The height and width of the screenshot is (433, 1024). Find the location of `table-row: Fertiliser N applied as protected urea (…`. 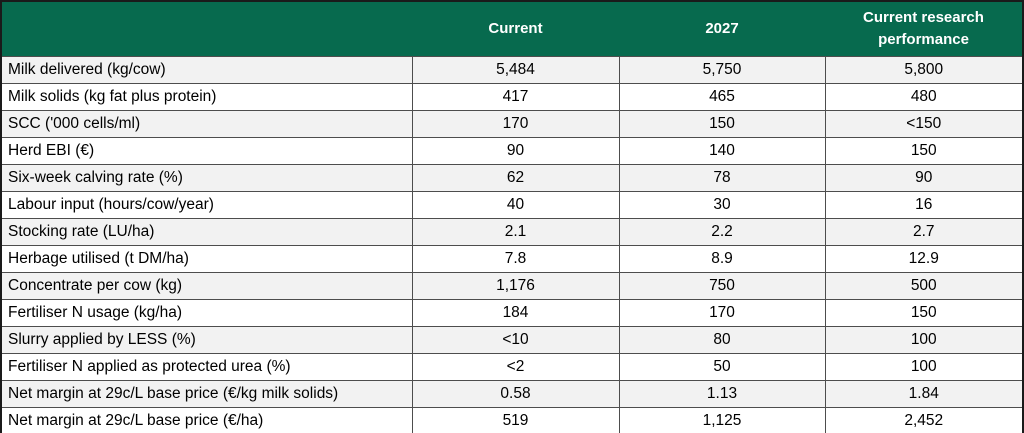

table-row: Fertiliser N applied as protected urea (… is located at coordinates (512, 367).